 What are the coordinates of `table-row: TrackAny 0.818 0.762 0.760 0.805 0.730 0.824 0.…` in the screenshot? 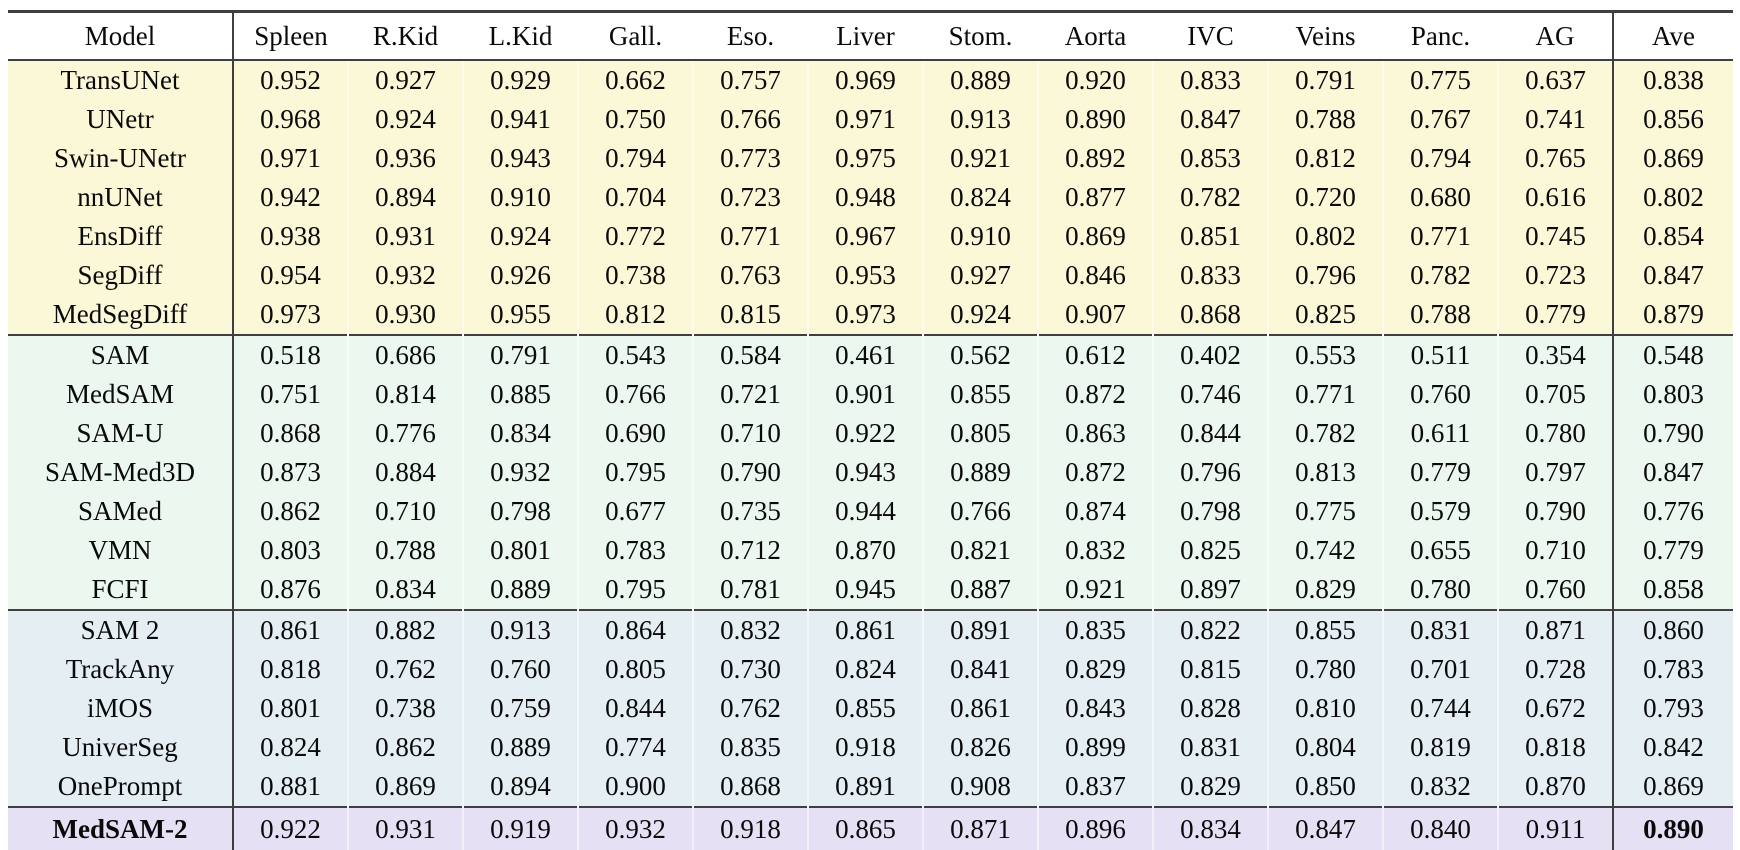 It's located at (870, 669).